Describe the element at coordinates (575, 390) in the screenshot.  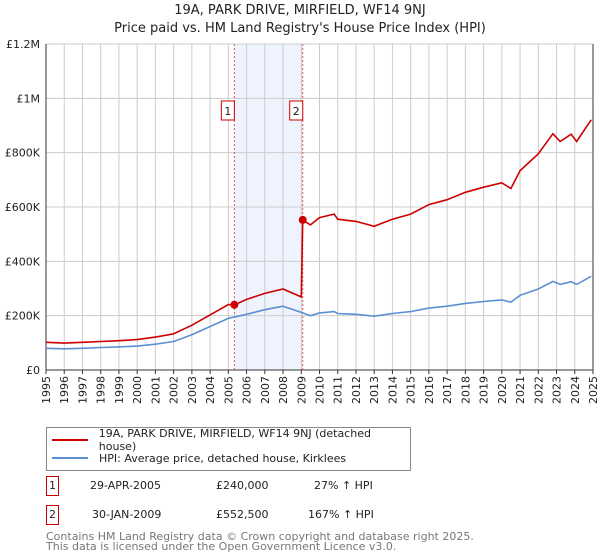
I see `x-tick-label: 2024` at that location.